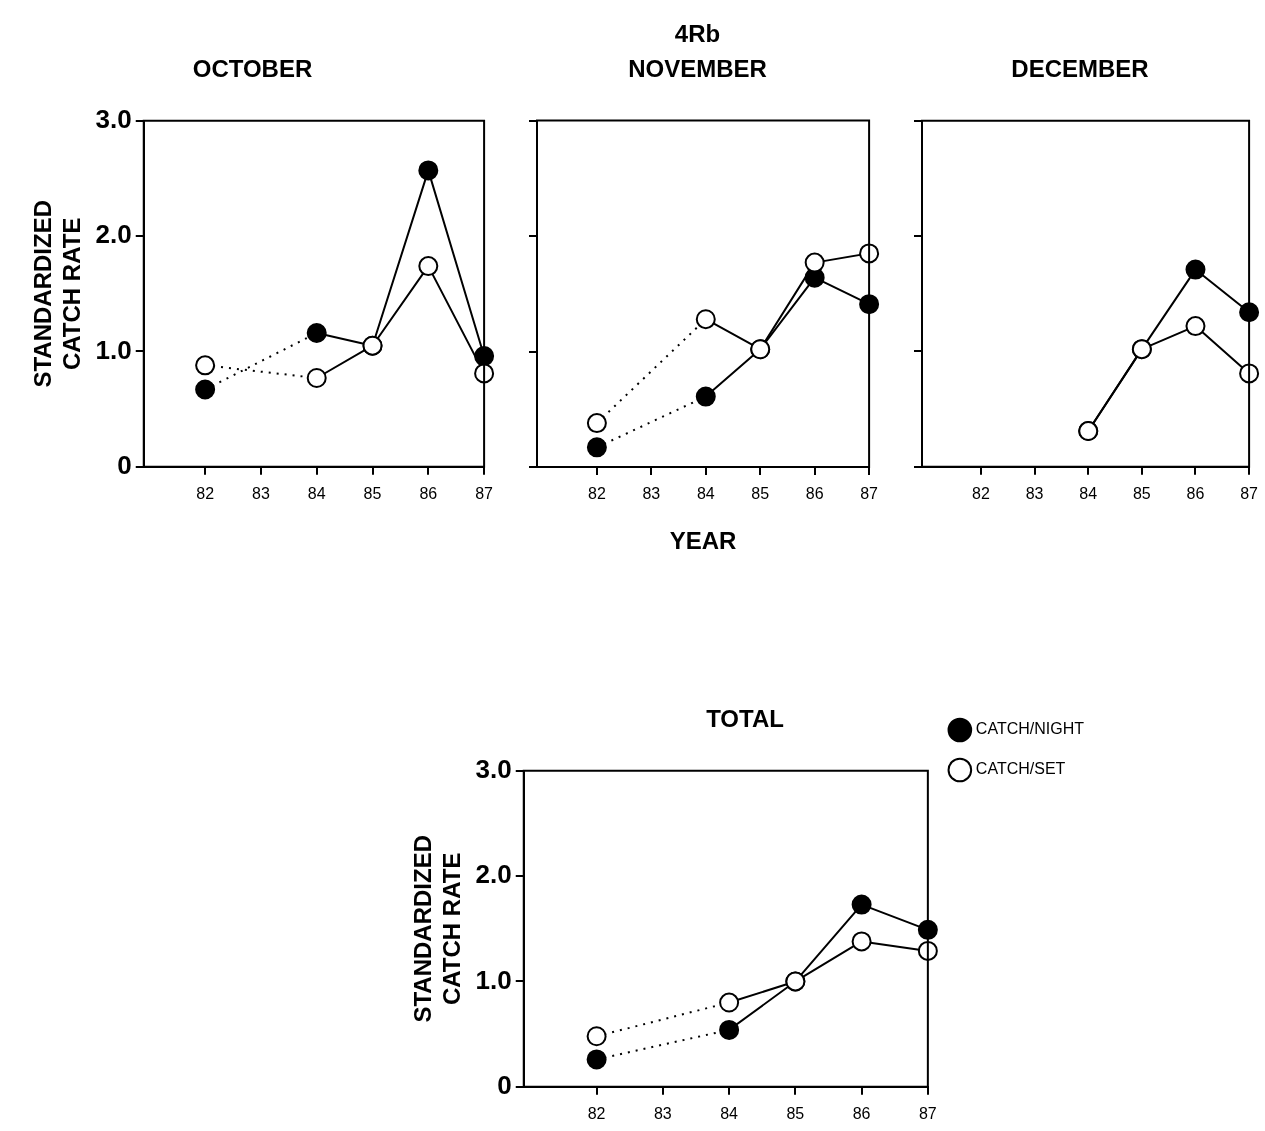 The height and width of the screenshot is (1131, 1265). Describe the element at coordinates (697, 34) in the screenshot. I see `chart-title: 4Rb` at that location.